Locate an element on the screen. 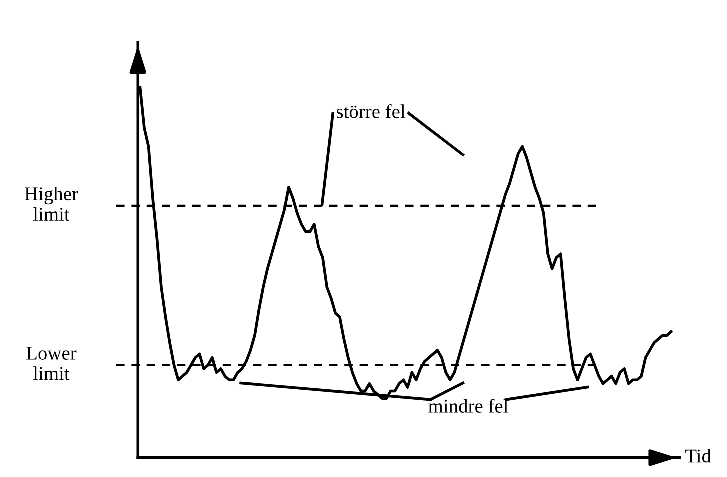 The height and width of the screenshot is (477, 727). annotation: större fel is located at coordinates (371, 111).